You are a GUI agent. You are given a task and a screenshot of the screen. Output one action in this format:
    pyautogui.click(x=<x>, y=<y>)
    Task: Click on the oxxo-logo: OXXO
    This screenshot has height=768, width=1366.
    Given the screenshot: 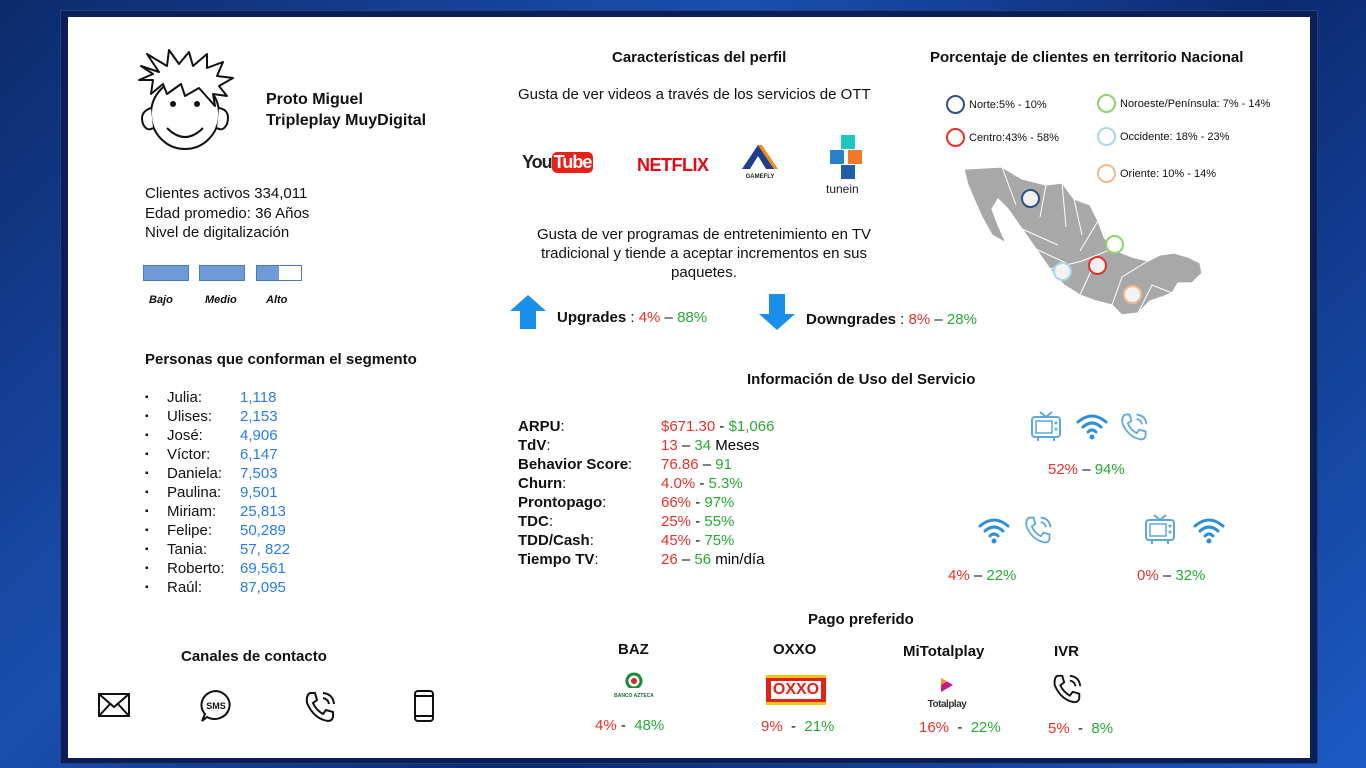 What is the action you would take?
    pyautogui.click(x=796, y=690)
    